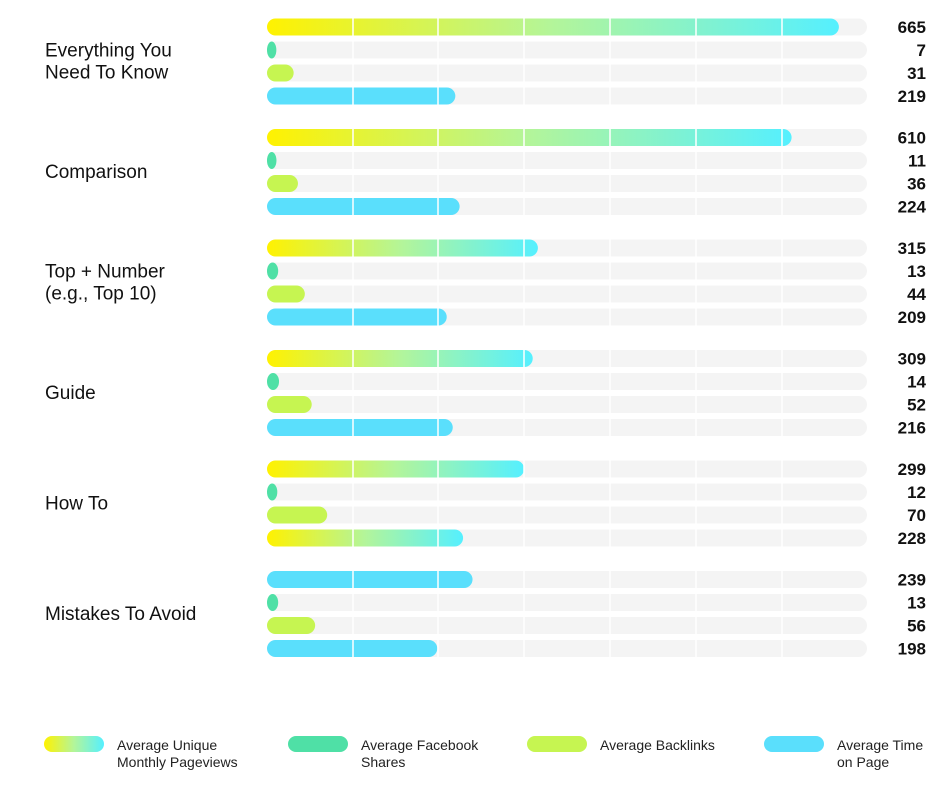 Image resolution: width=952 pixels, height=788 pixels. I want to click on value-label: 209, so click(912, 317).